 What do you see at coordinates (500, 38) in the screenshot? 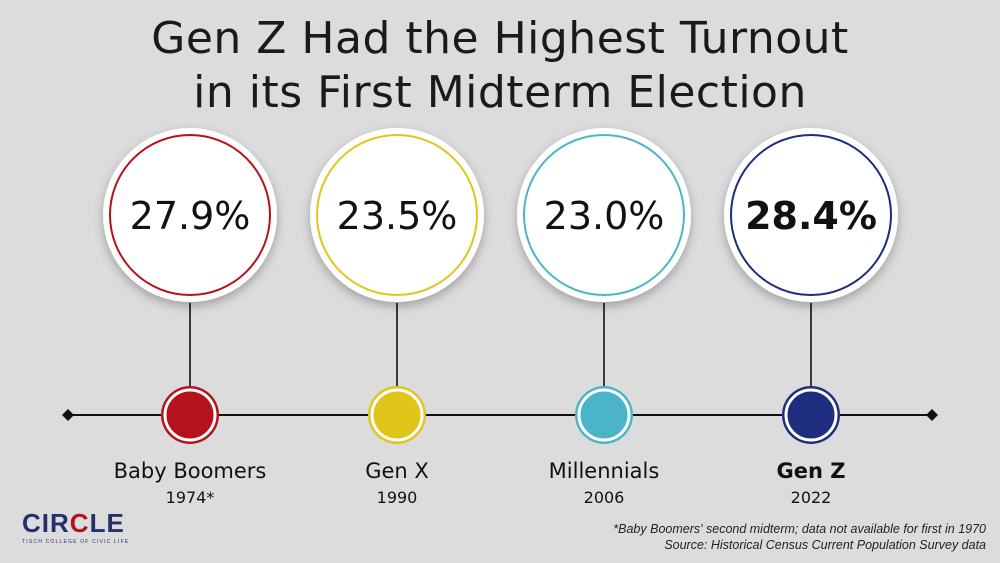
I see `title-line-1: Gen Z Had the Highest Turnout` at bounding box center [500, 38].